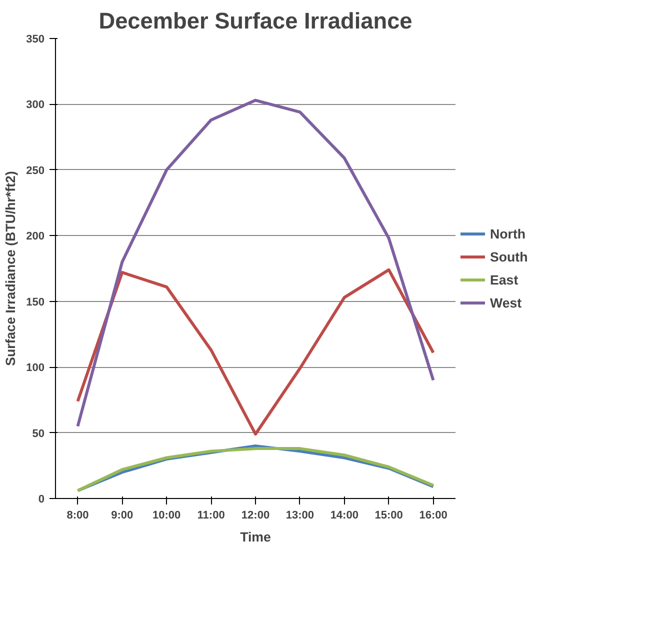 The height and width of the screenshot is (629, 661). What do you see at coordinates (10, 268) in the screenshot?
I see `y-axis-title: Surface Irradiance (BTU/hr*ft2)` at bounding box center [10, 268].